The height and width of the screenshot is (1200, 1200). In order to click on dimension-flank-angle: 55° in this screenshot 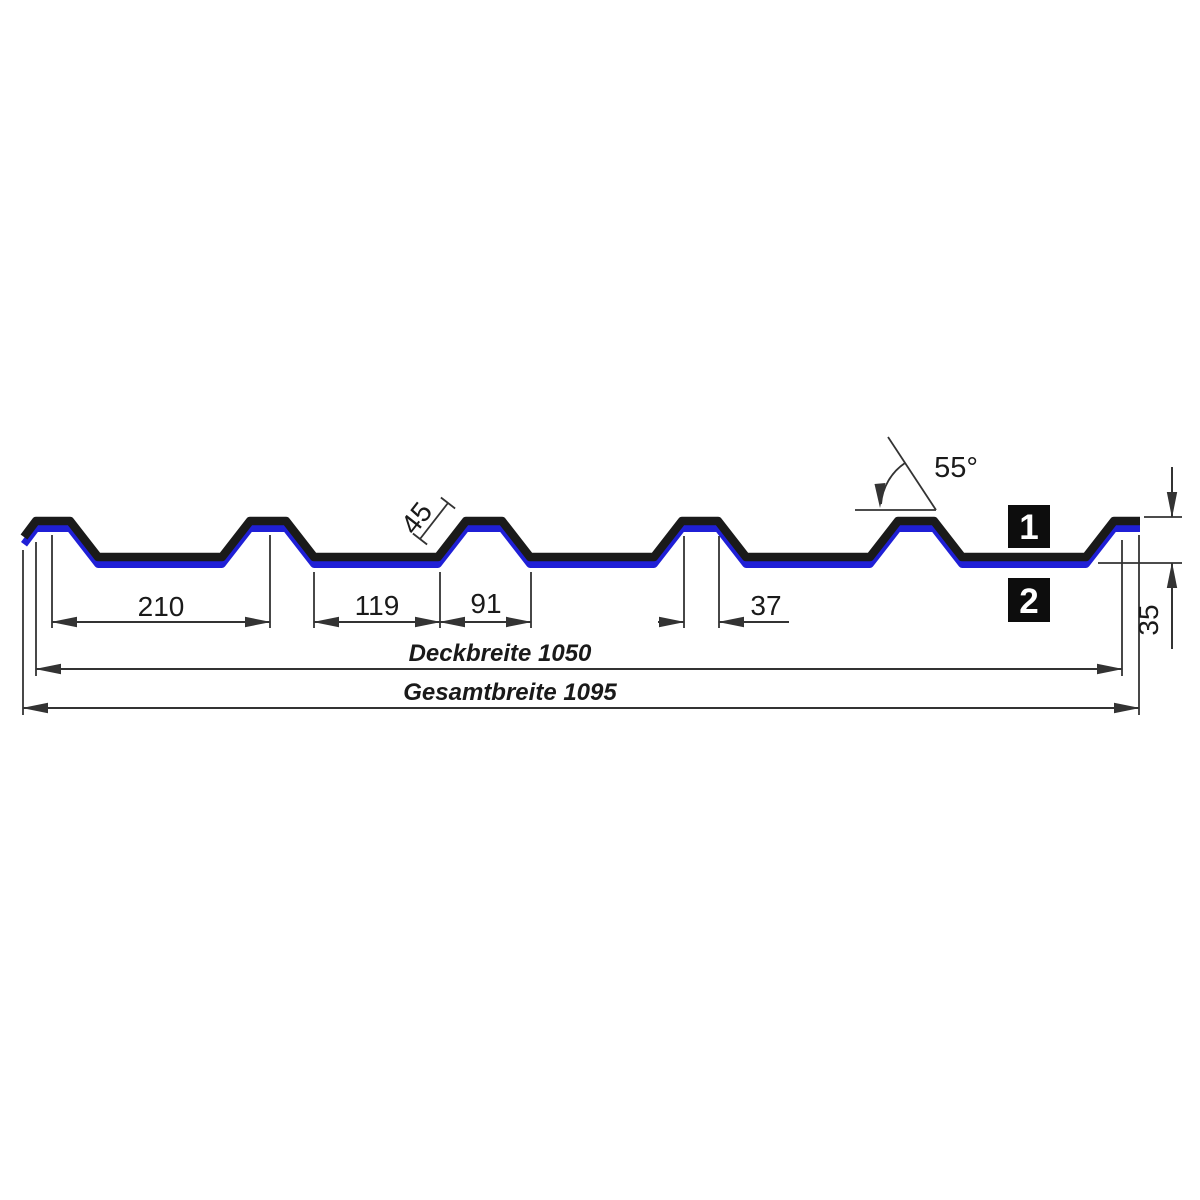, I will do `click(916, 473)`.